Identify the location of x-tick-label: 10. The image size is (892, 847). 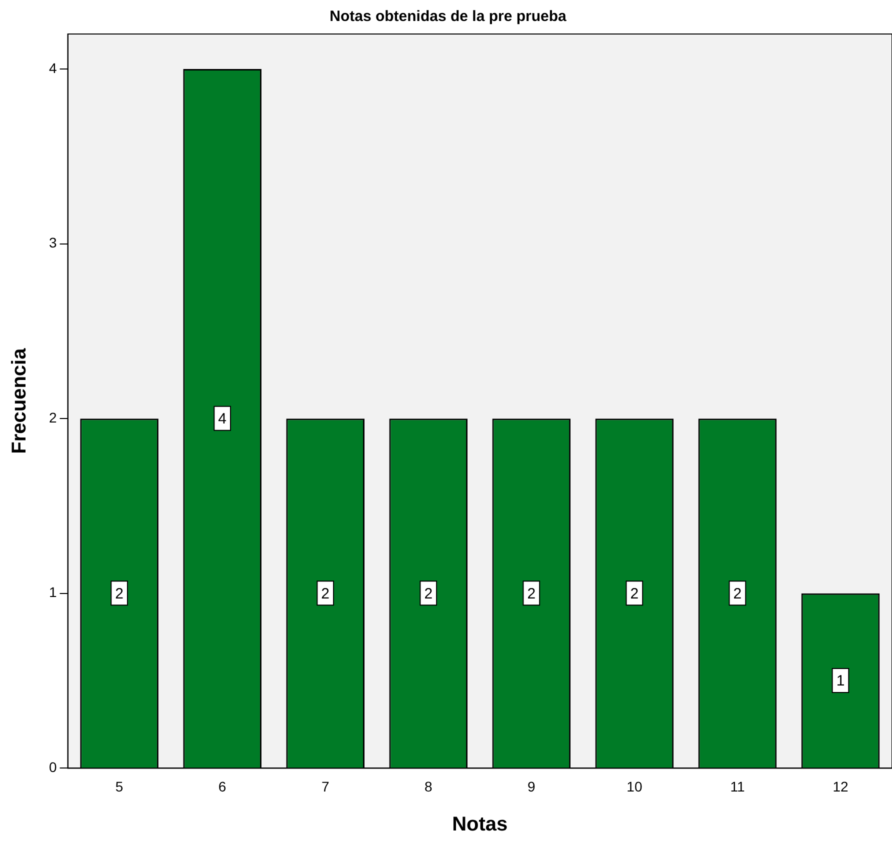
(634, 786).